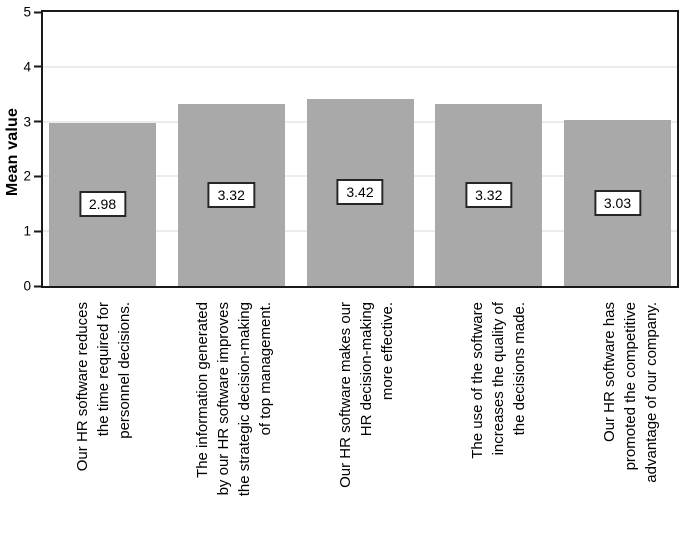 The image size is (685, 545). What do you see at coordinates (27, 67) in the screenshot?
I see `y-tick-label: 4` at bounding box center [27, 67].